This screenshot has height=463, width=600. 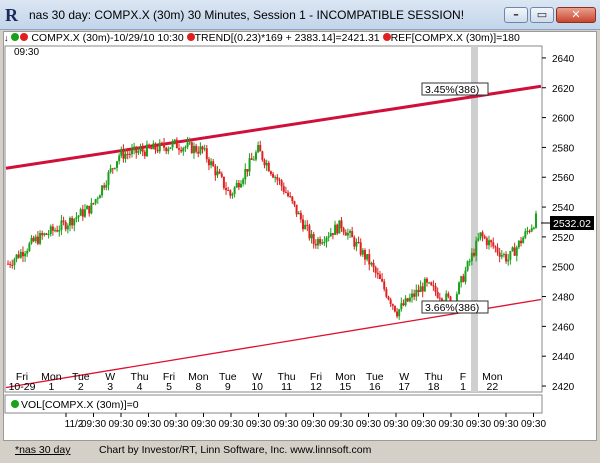 I want to click on x-date-label: 2, so click(x=81, y=387).